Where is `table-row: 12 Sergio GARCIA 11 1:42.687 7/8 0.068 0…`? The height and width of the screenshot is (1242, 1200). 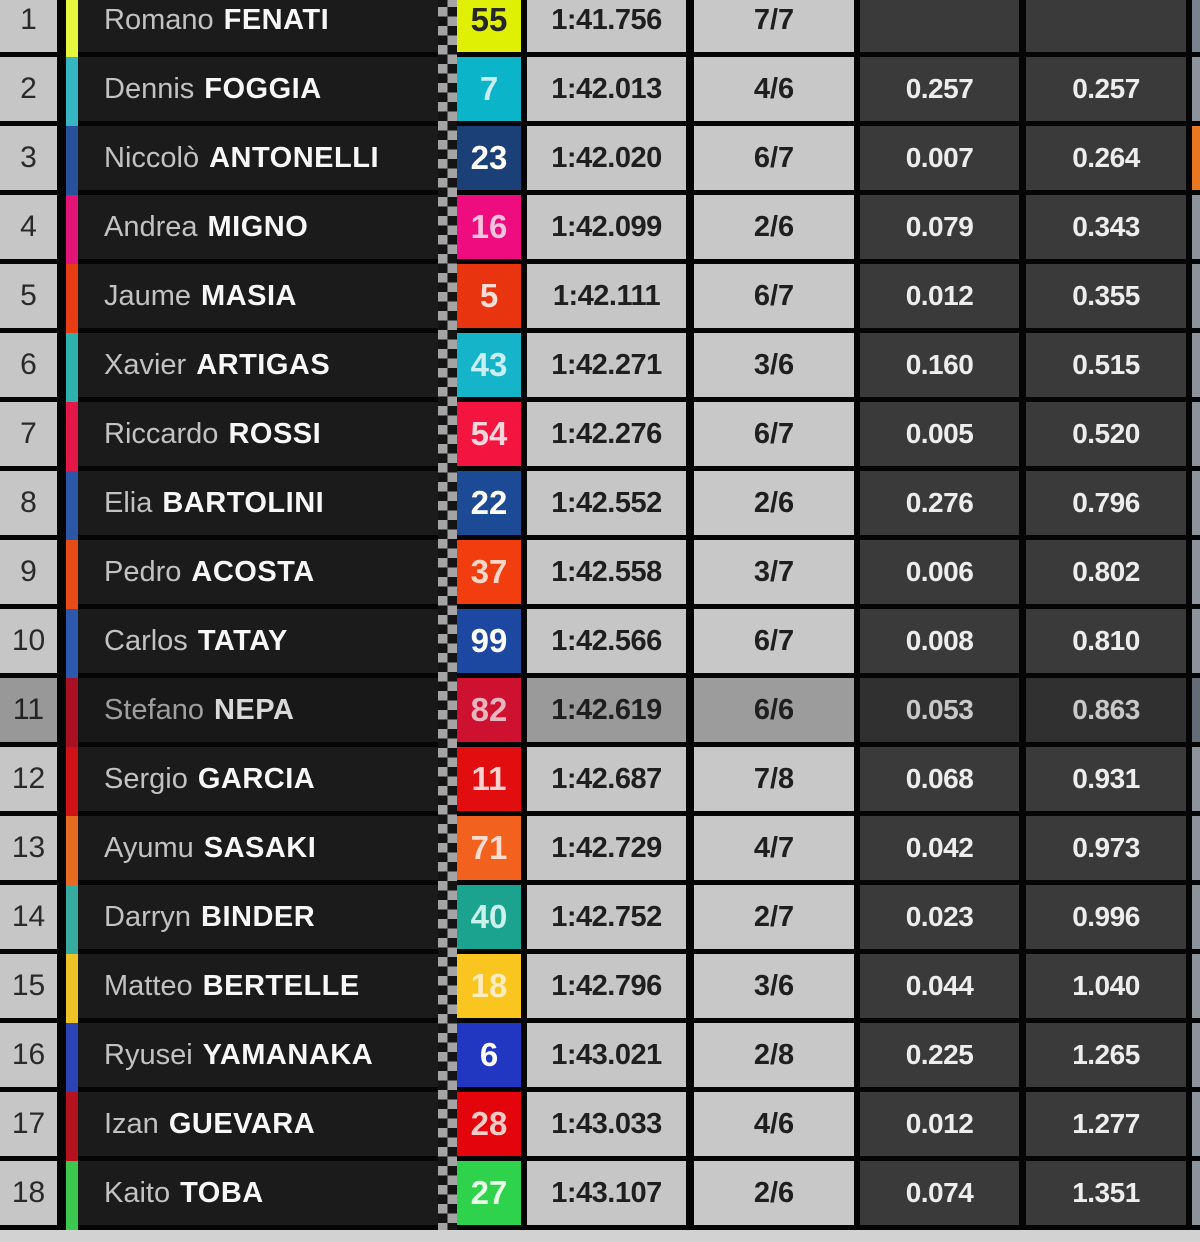 table-row: 12 Sergio GARCIA 11 1:42.687 7/8 0.068 0… is located at coordinates (600, 781).